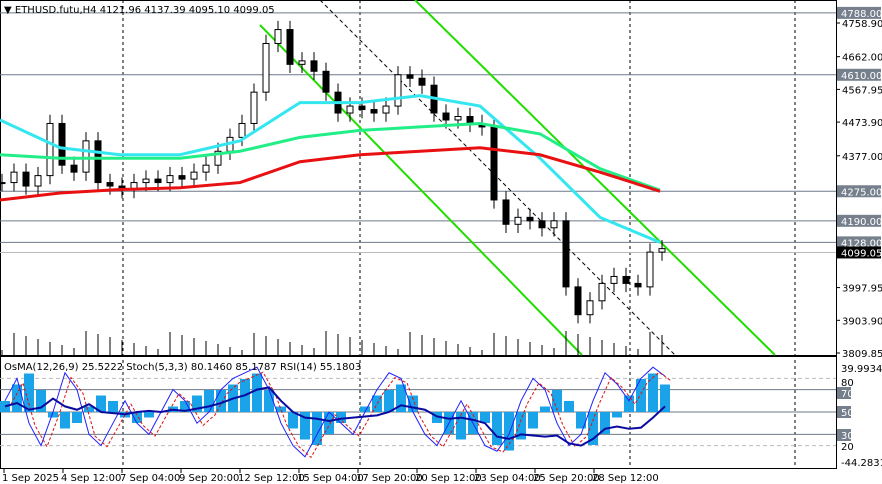 This screenshot has height=484, width=882. I want to click on stoch-signal-line, so click(341, 415).